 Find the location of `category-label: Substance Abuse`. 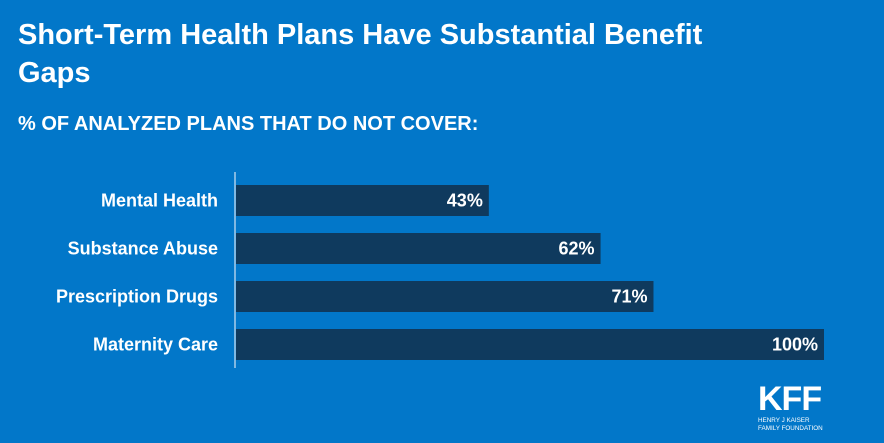

category-label: Substance Abuse is located at coordinates (143, 249).